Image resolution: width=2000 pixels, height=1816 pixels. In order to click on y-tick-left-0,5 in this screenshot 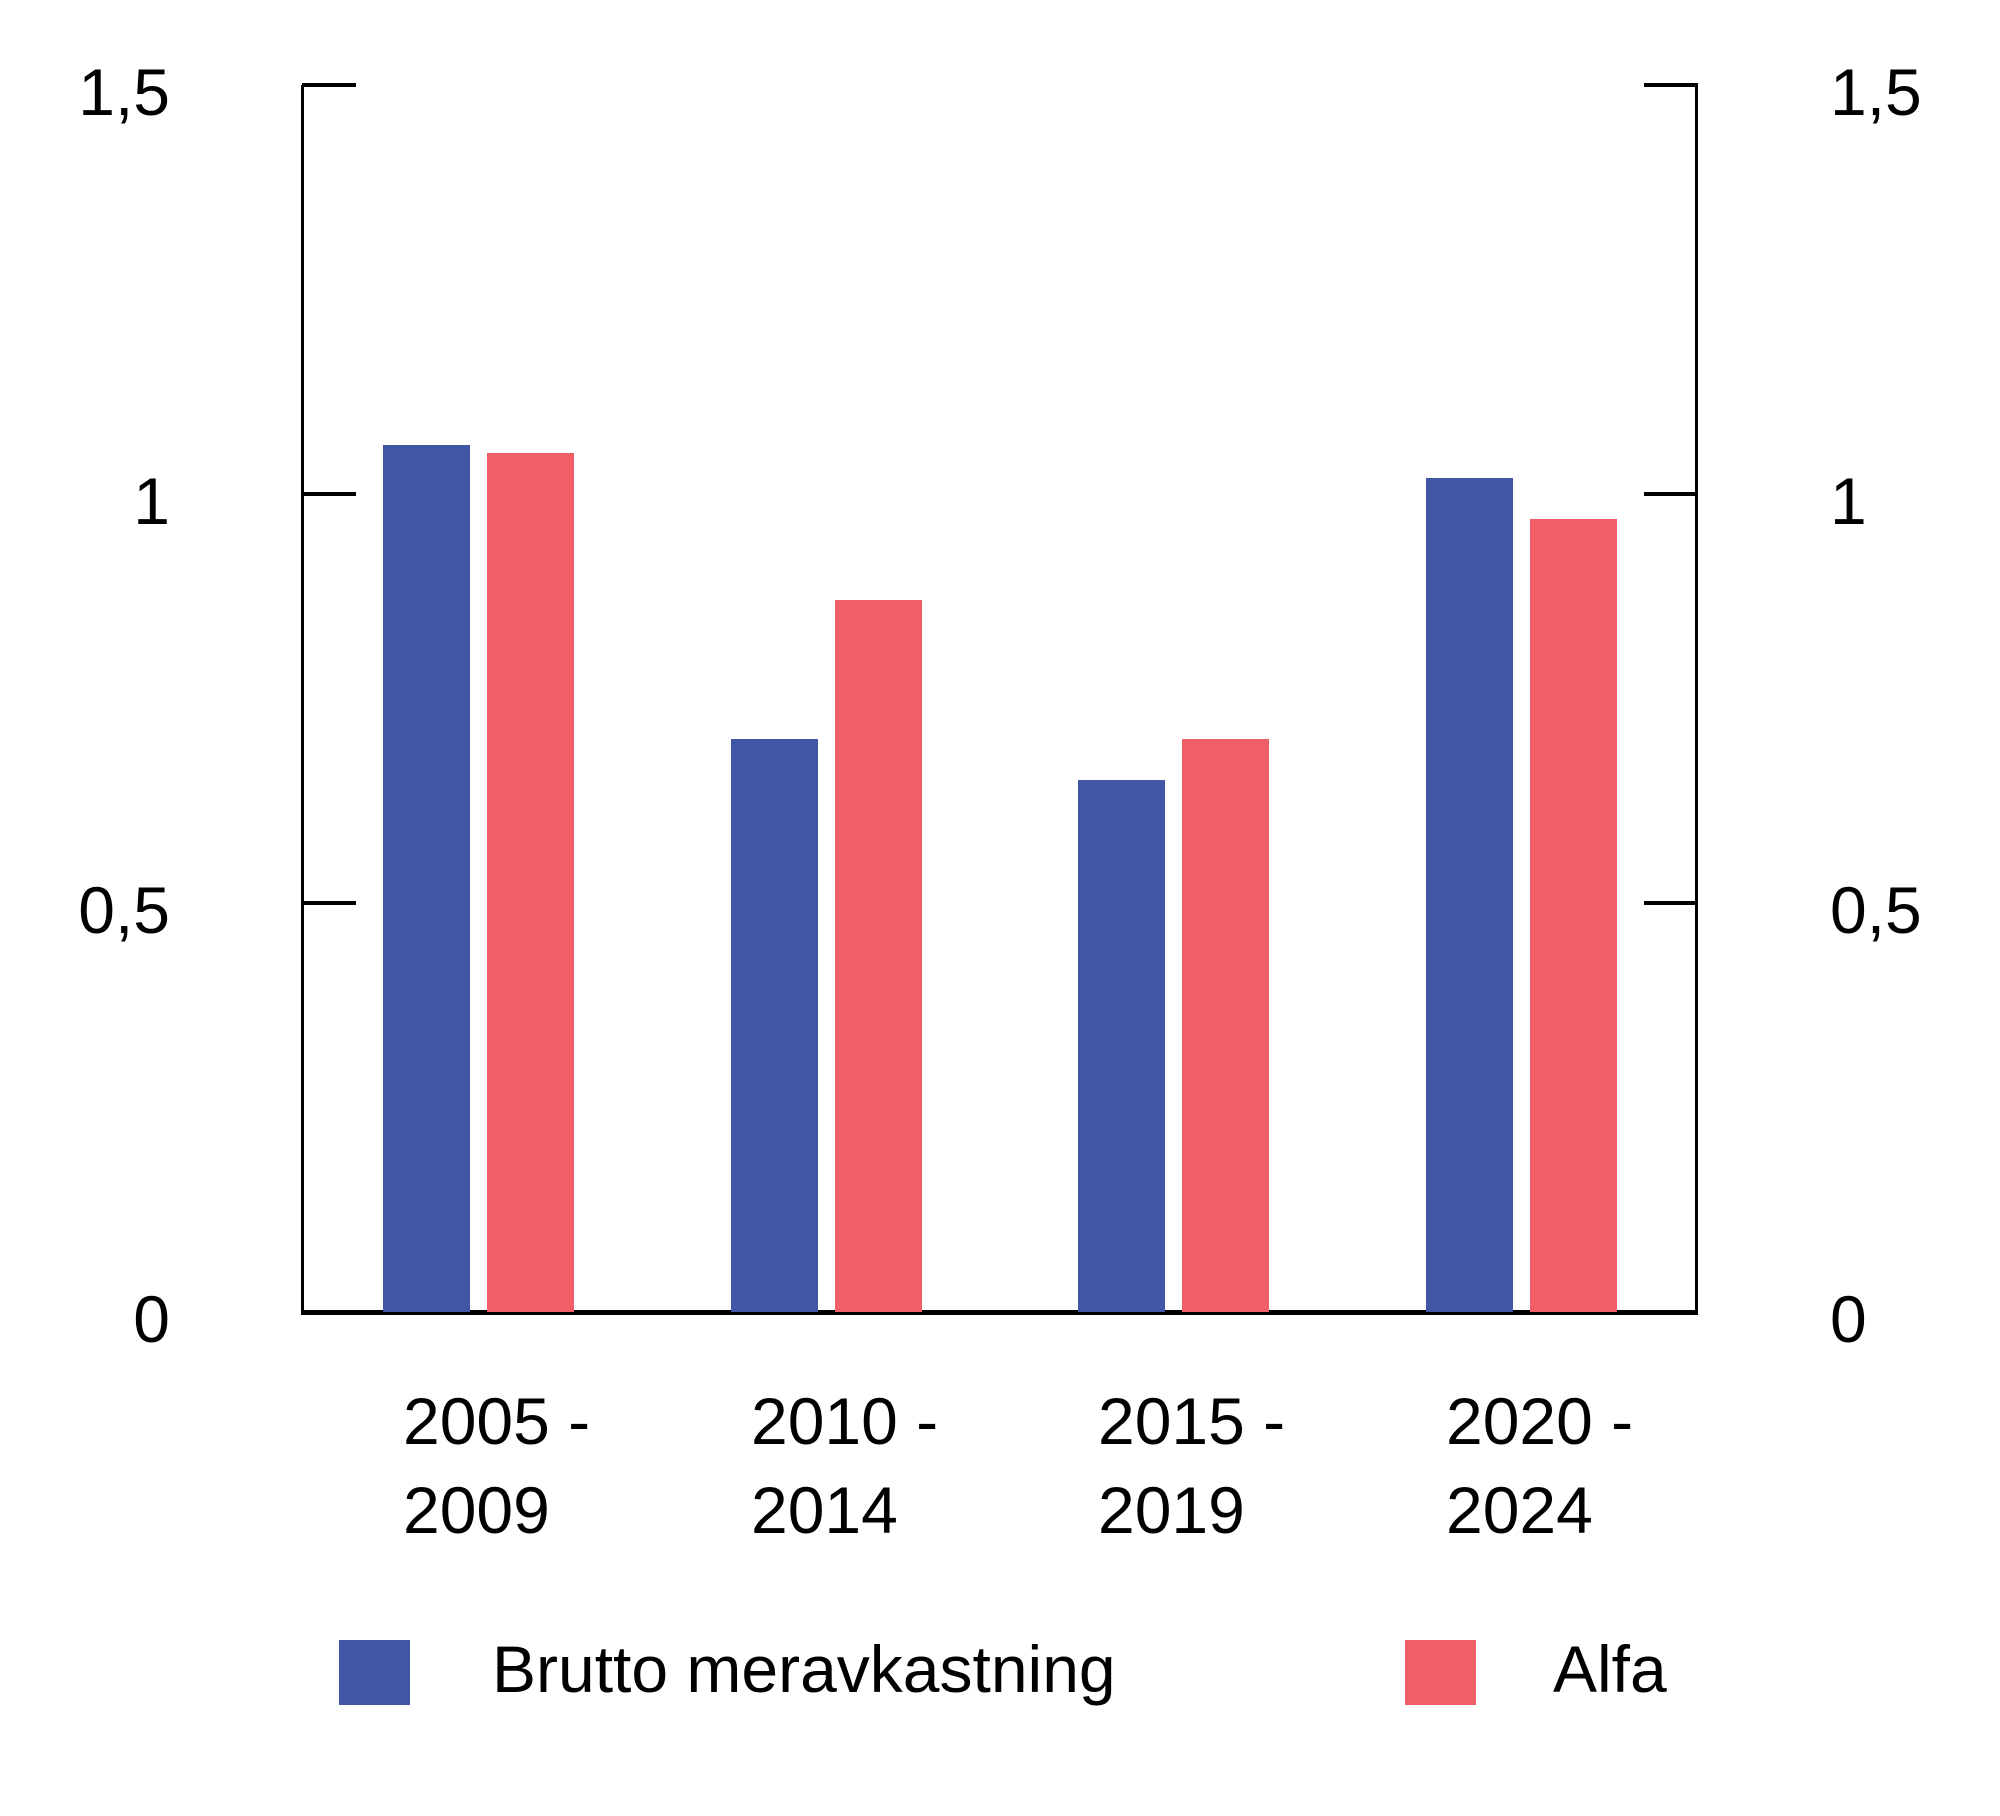, I will do `click(329, 903)`.